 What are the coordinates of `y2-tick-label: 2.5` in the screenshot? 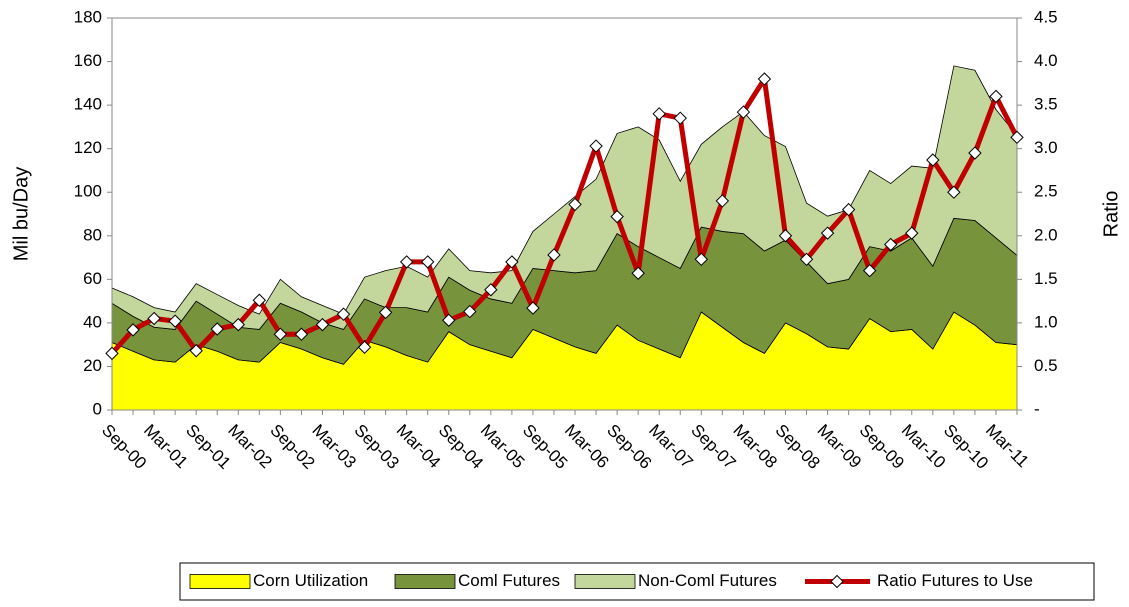 It's located at (1046, 191).